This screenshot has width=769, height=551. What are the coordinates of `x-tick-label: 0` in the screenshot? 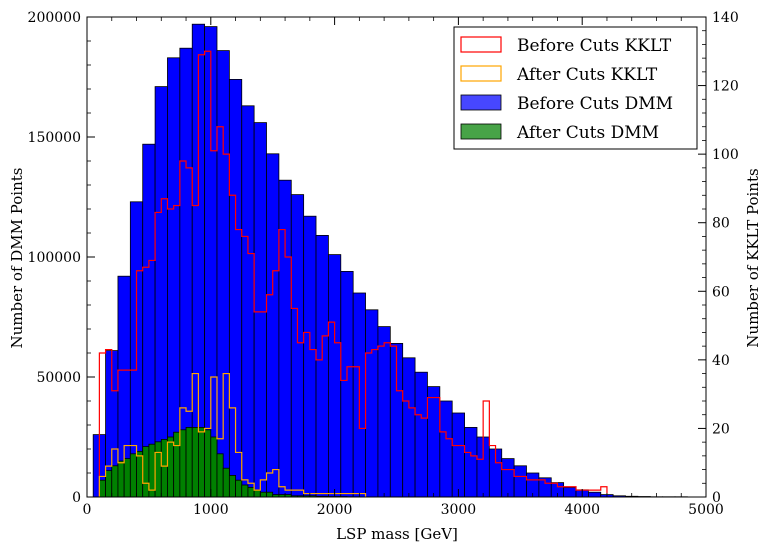 It's located at (87, 510).